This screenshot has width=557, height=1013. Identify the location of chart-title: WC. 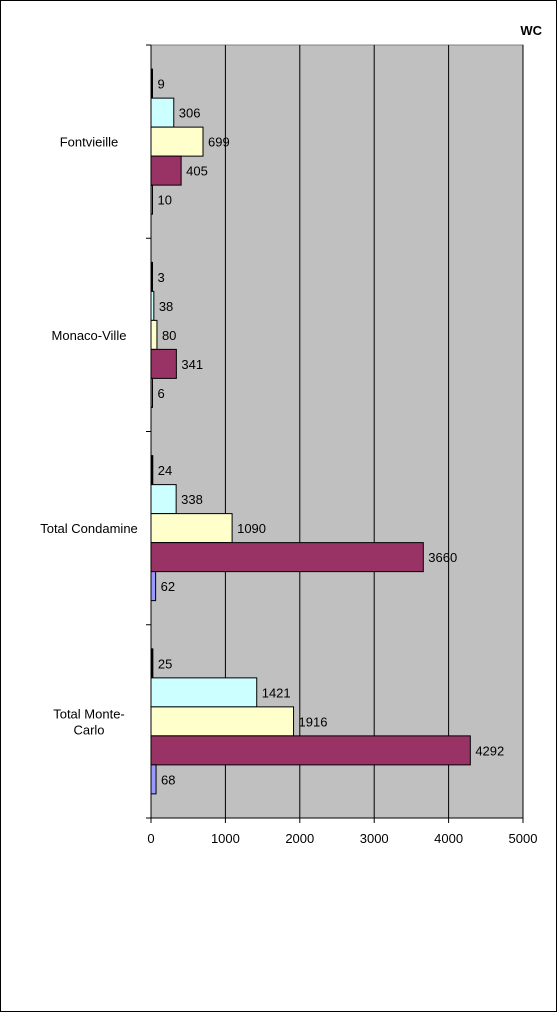
(531, 30).